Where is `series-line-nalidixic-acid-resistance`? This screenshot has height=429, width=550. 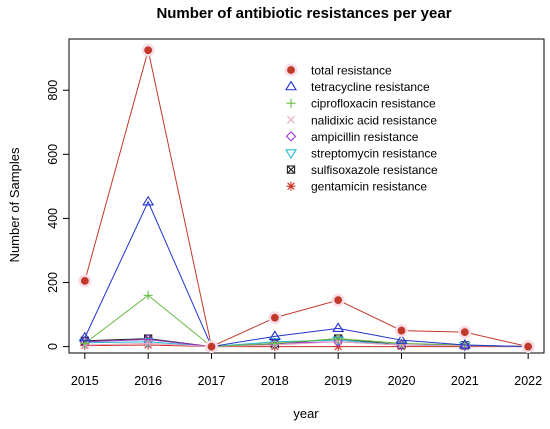 series-line-nalidixic-acid-resistance is located at coordinates (306, 344).